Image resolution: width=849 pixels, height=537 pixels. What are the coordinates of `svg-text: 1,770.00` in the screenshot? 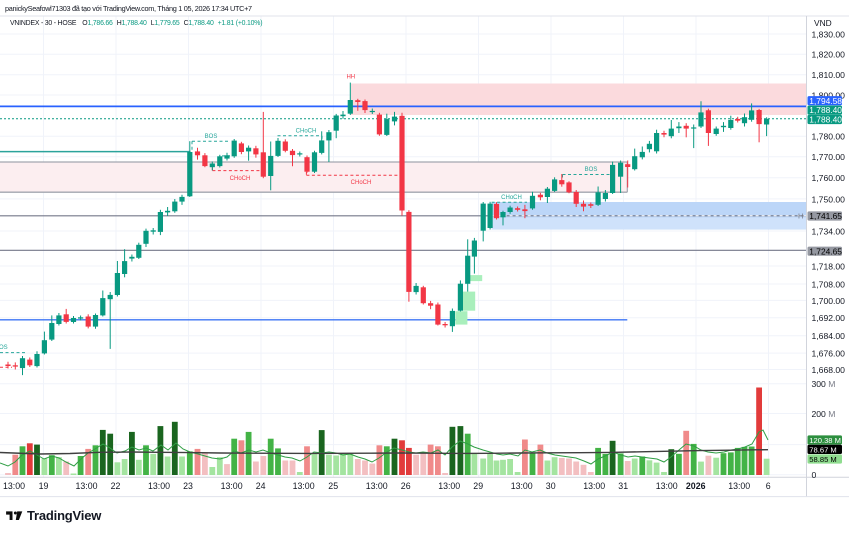 It's located at (829, 157).